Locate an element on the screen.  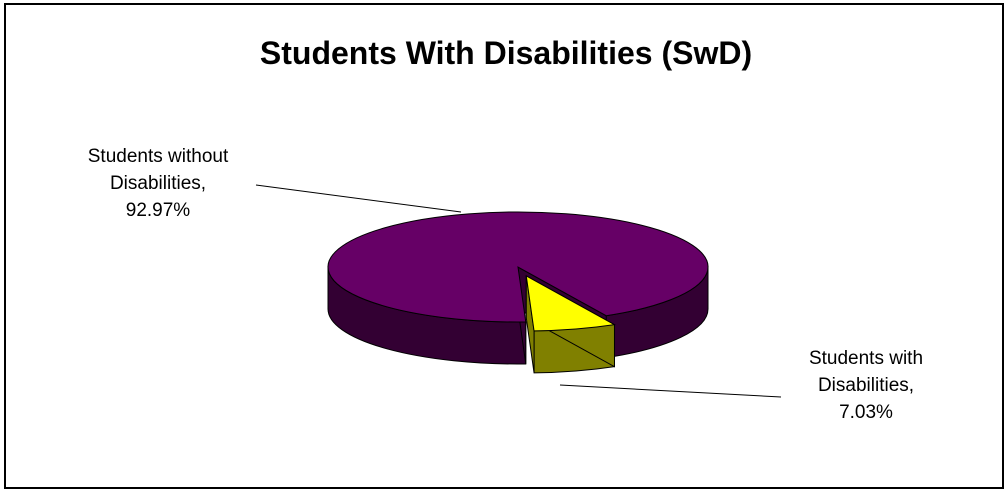
pie-slices is located at coordinates (518, 292).